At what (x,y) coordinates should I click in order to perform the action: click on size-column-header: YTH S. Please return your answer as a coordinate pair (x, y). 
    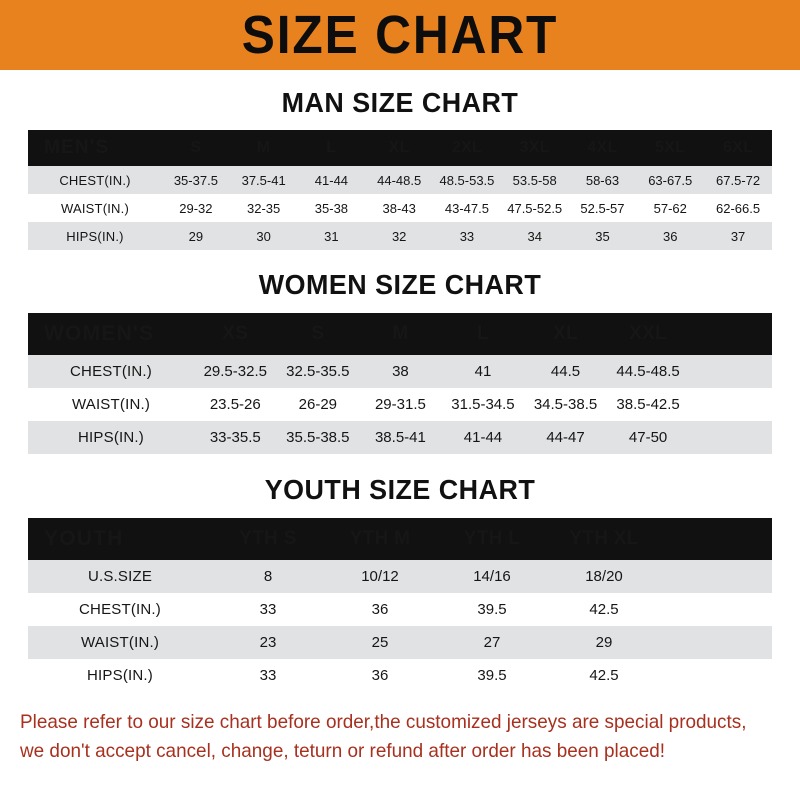
    Looking at the image, I should click on (268, 539).